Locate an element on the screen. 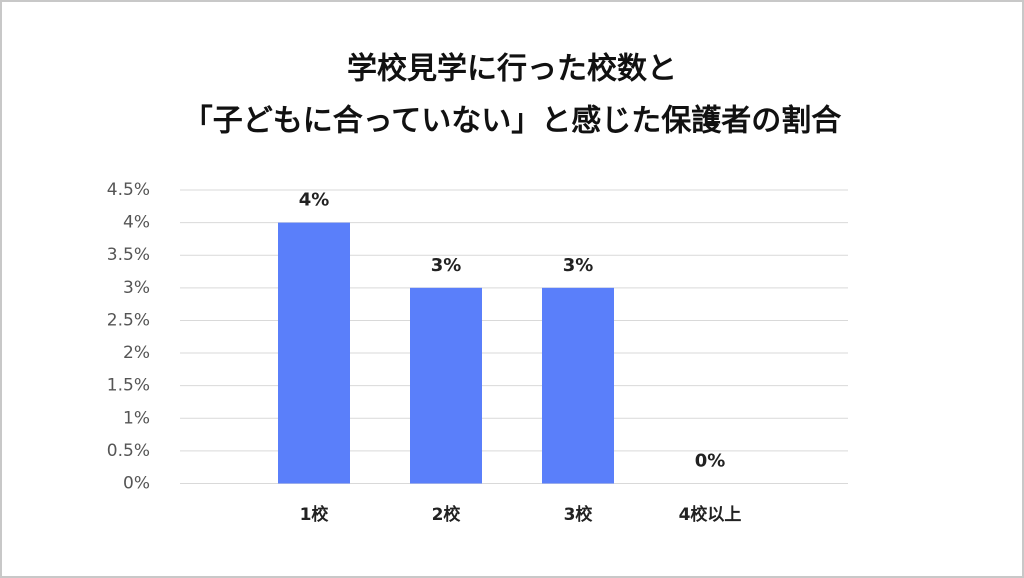 This screenshot has width=1024, height=578. y-tick-label: 3% is located at coordinates (136, 288).